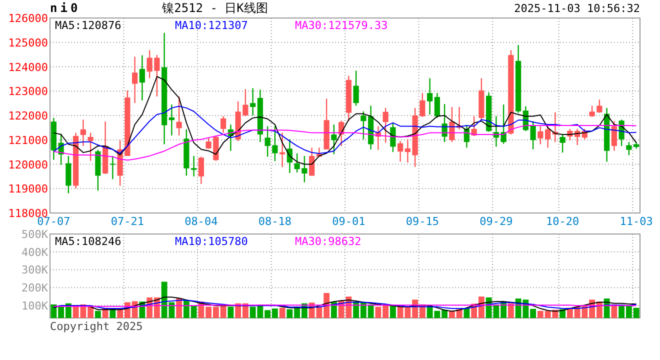  What do you see at coordinates (35, 234) in the screenshot?
I see `y-tick-label: 500K` at bounding box center [35, 234].